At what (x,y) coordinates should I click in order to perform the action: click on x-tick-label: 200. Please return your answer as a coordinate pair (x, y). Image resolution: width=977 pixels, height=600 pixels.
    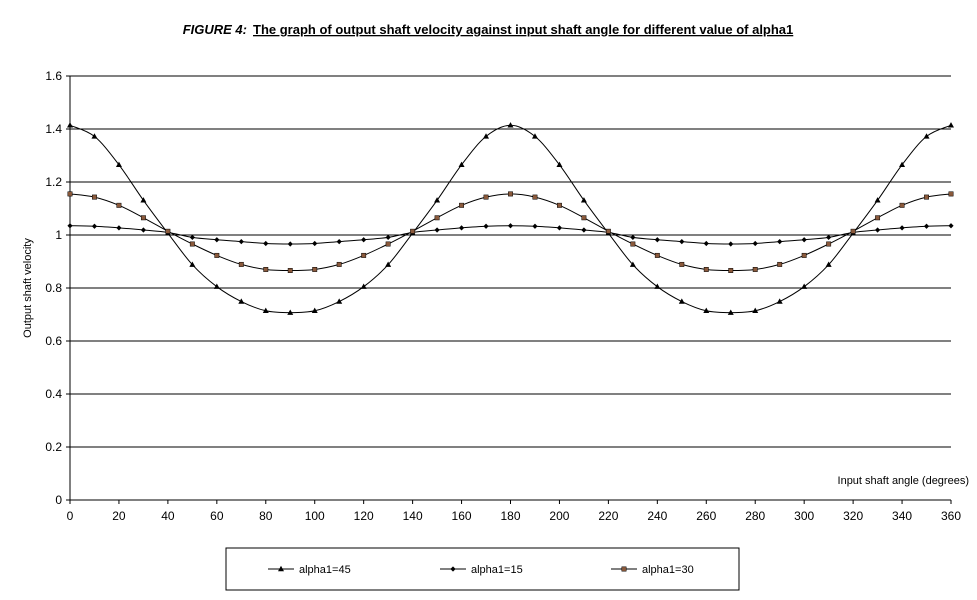
    Looking at the image, I should click on (559, 516).